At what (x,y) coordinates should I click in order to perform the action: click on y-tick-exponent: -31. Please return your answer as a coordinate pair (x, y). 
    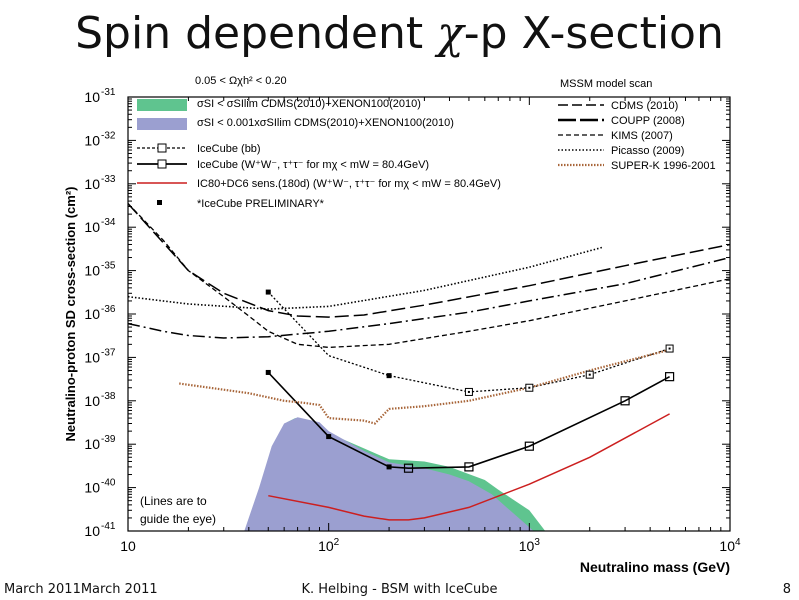
    Looking at the image, I should click on (108, 92).